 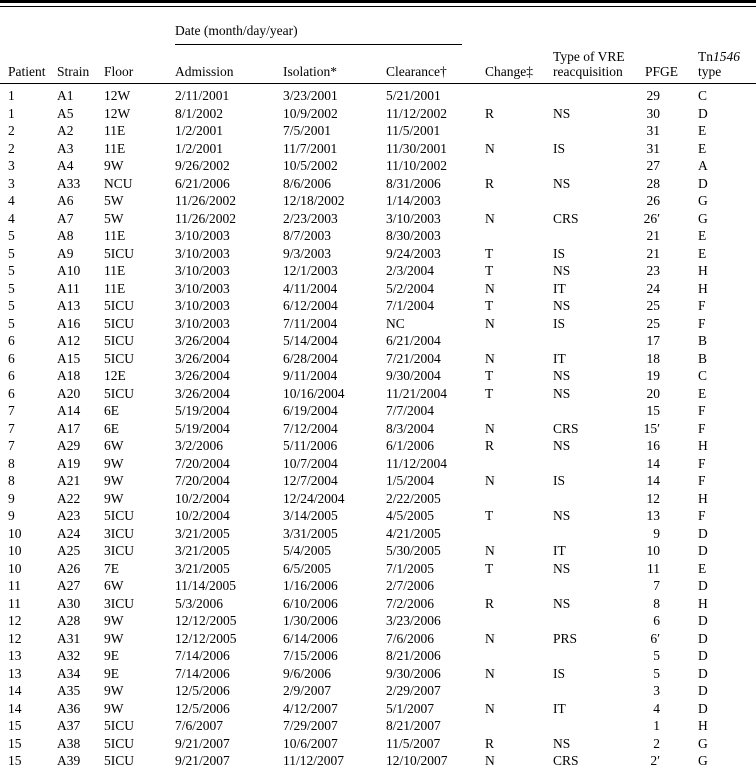 What do you see at coordinates (307, 550) in the screenshot?
I see `cell-isolation: 5/4/2005` at bounding box center [307, 550].